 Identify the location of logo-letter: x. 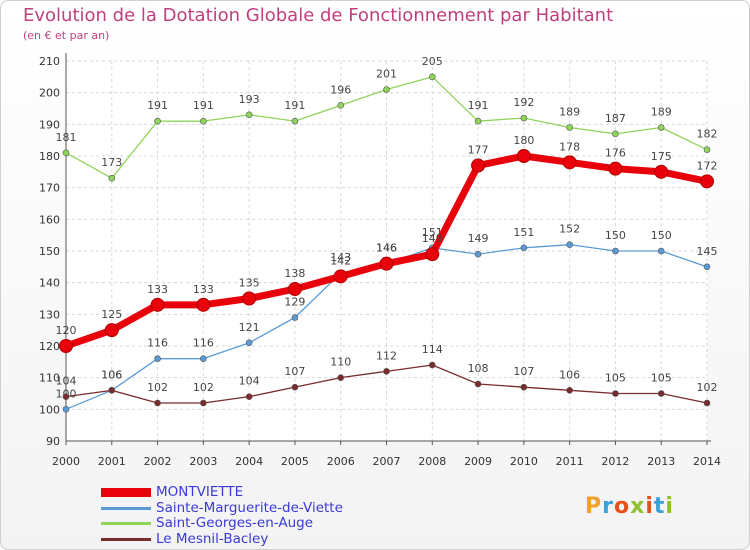
(638, 506).